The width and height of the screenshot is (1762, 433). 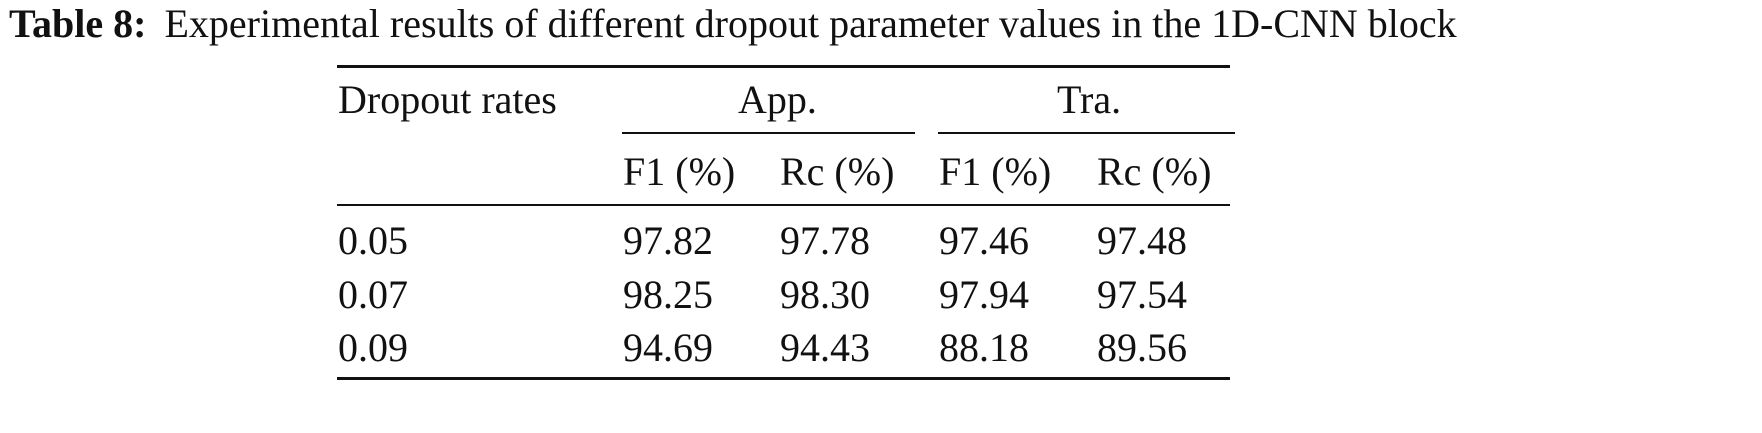 I want to click on top-rule, so click(x=783, y=66).